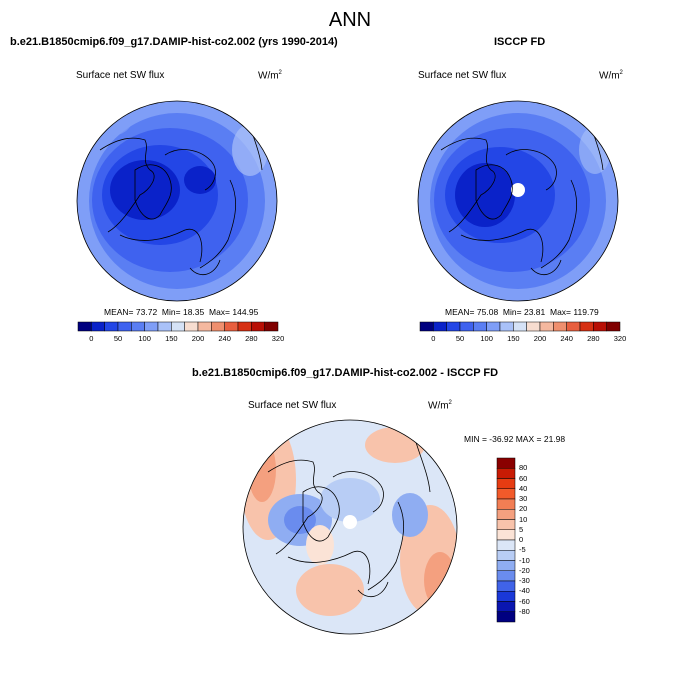 The width and height of the screenshot is (700, 700). Describe the element at coordinates (524, 601) in the screenshot. I see `colorbar-diff-tick-label: -60` at that location.